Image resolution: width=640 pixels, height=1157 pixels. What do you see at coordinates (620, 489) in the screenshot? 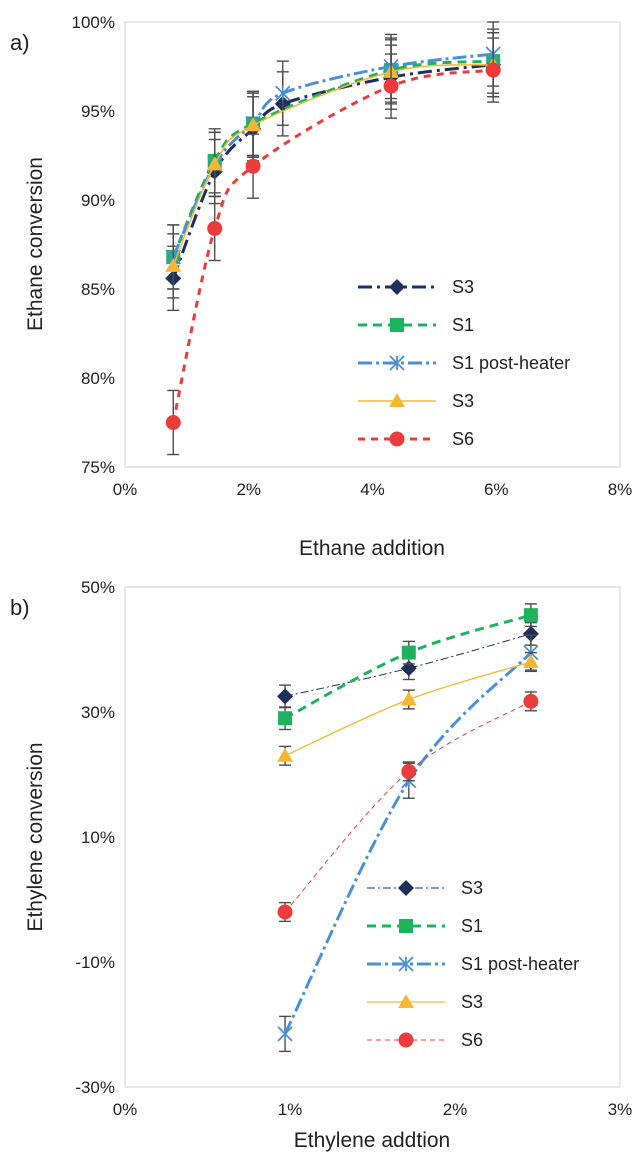
I see `x-tick-label: 8%` at bounding box center [620, 489].